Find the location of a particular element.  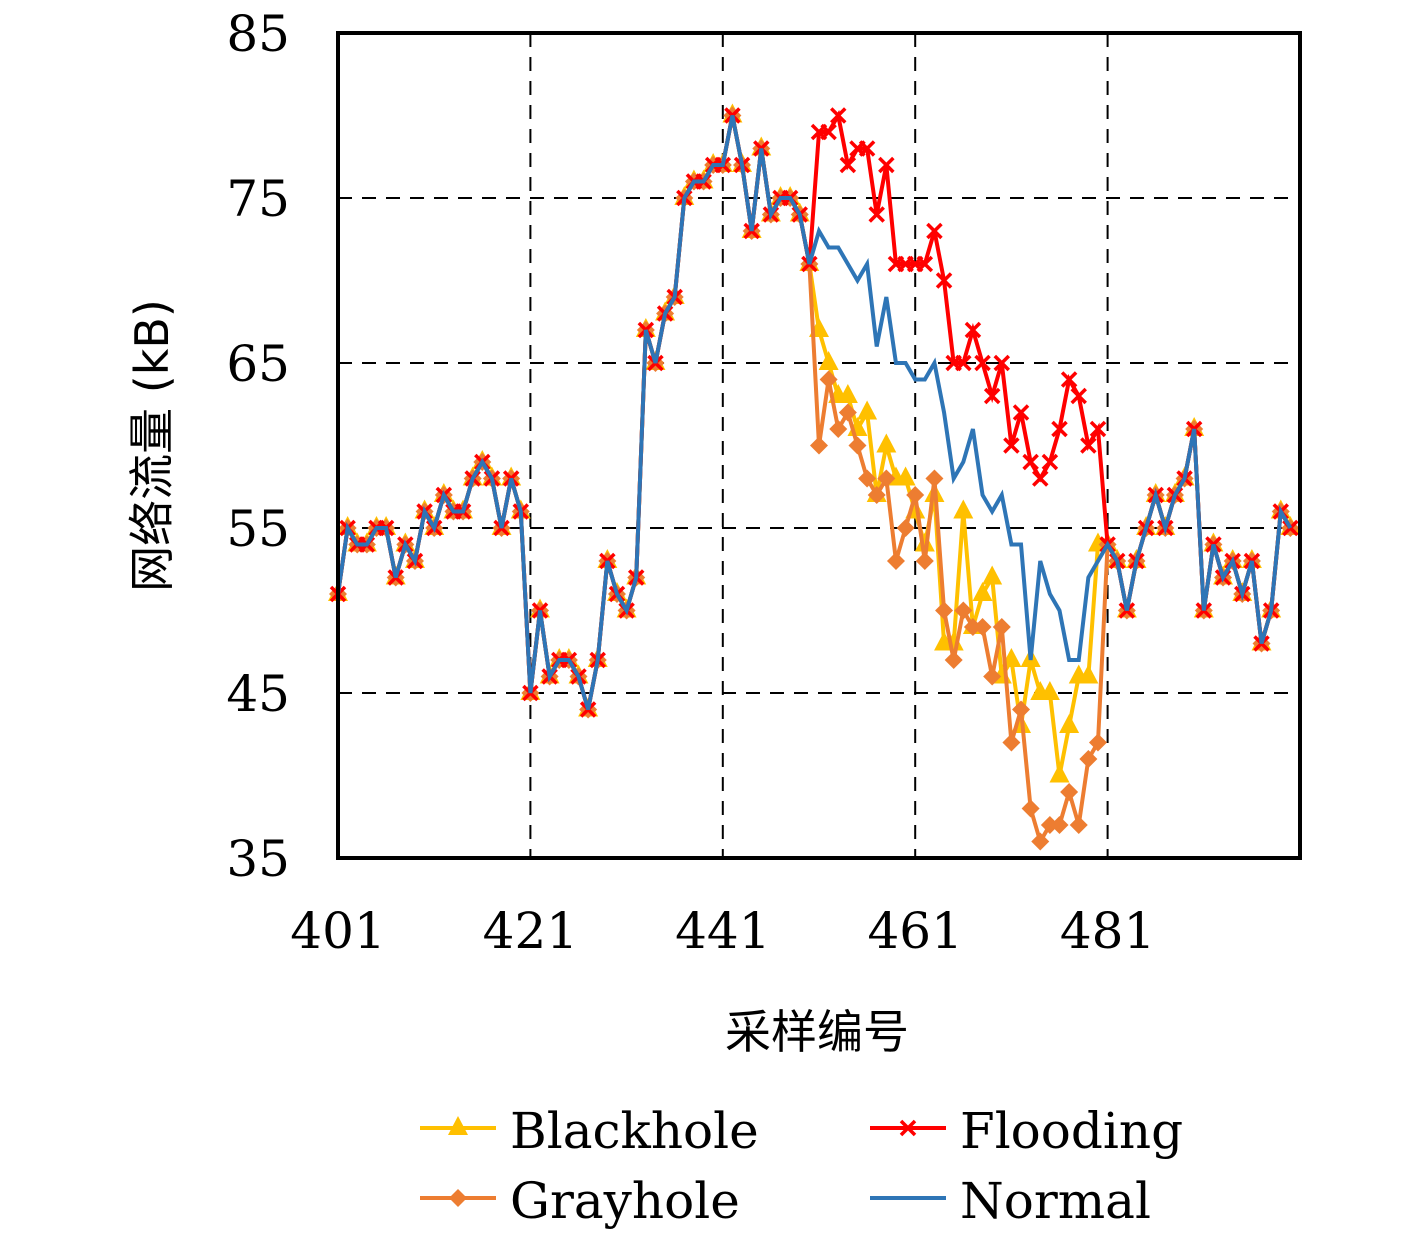

legend-item-normal: Normal is located at coordinates (1010, 1201).